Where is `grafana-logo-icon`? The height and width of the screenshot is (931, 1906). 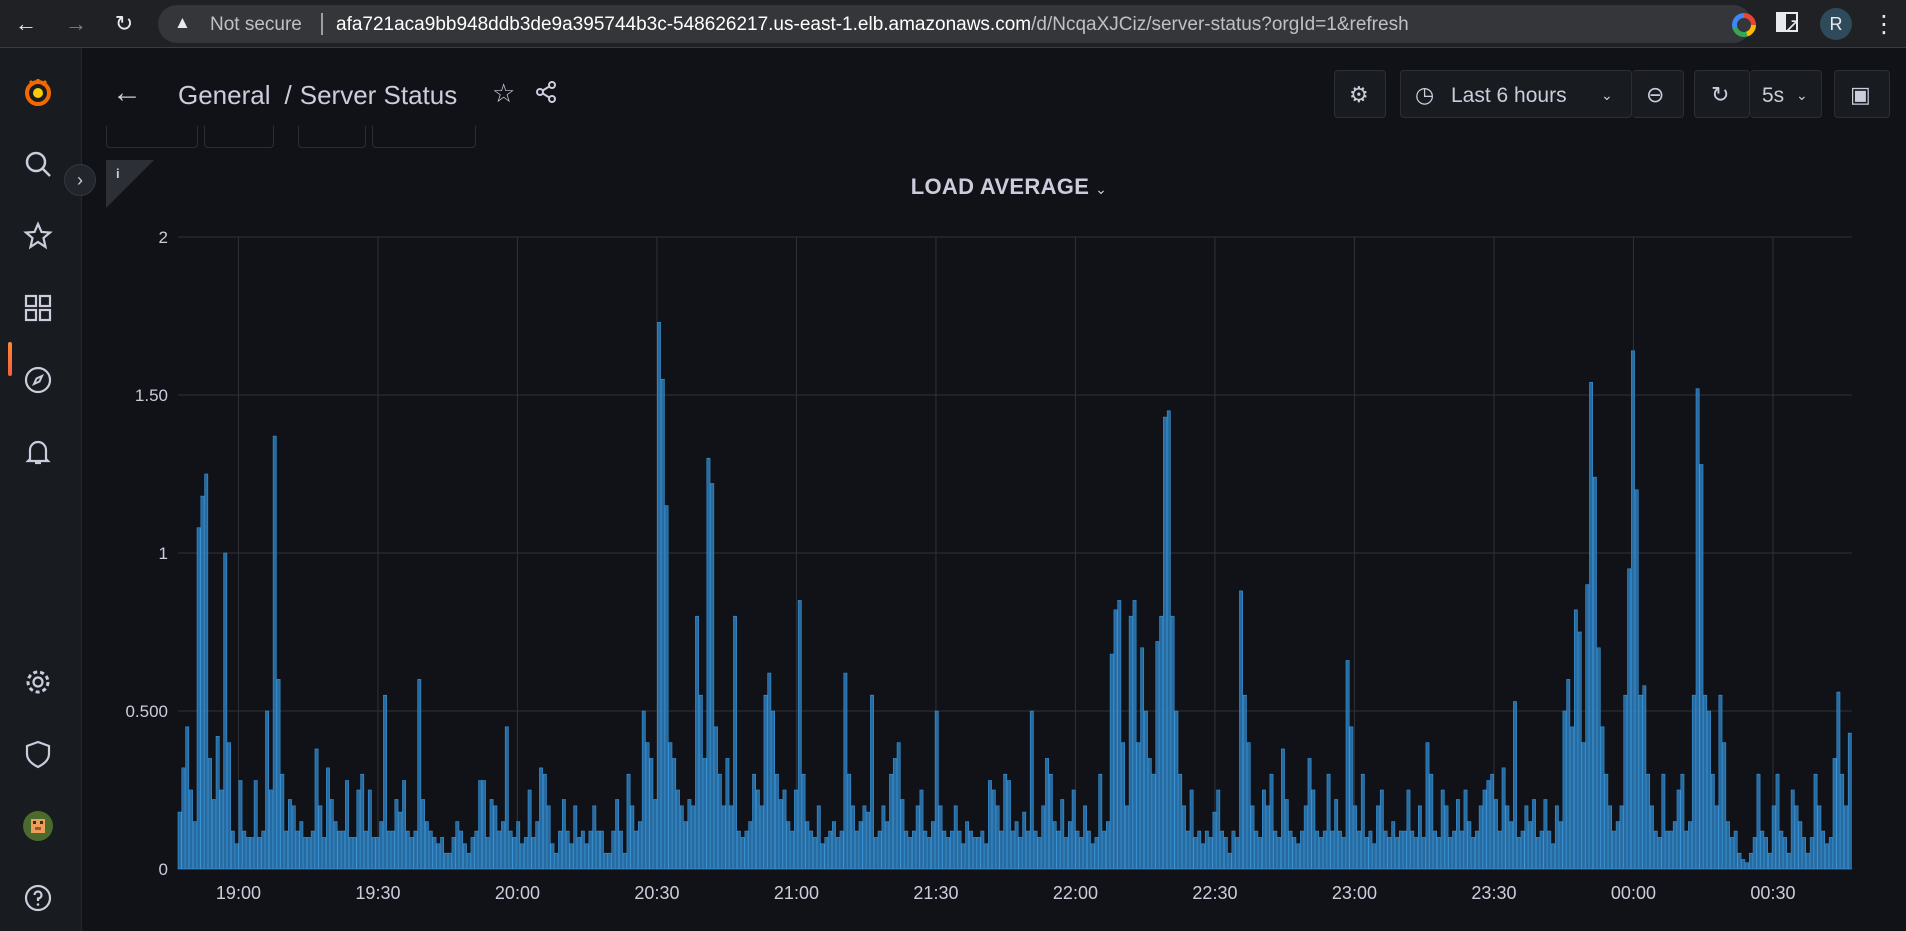 grafana-logo-icon is located at coordinates (38, 94).